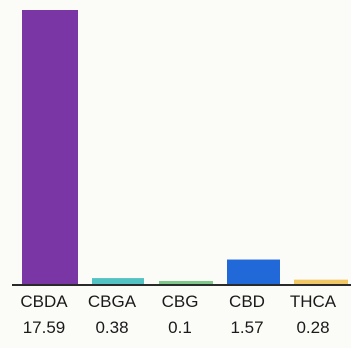  What do you see at coordinates (44, 327) in the screenshot?
I see `value-label-cbda: 17.59` at bounding box center [44, 327].